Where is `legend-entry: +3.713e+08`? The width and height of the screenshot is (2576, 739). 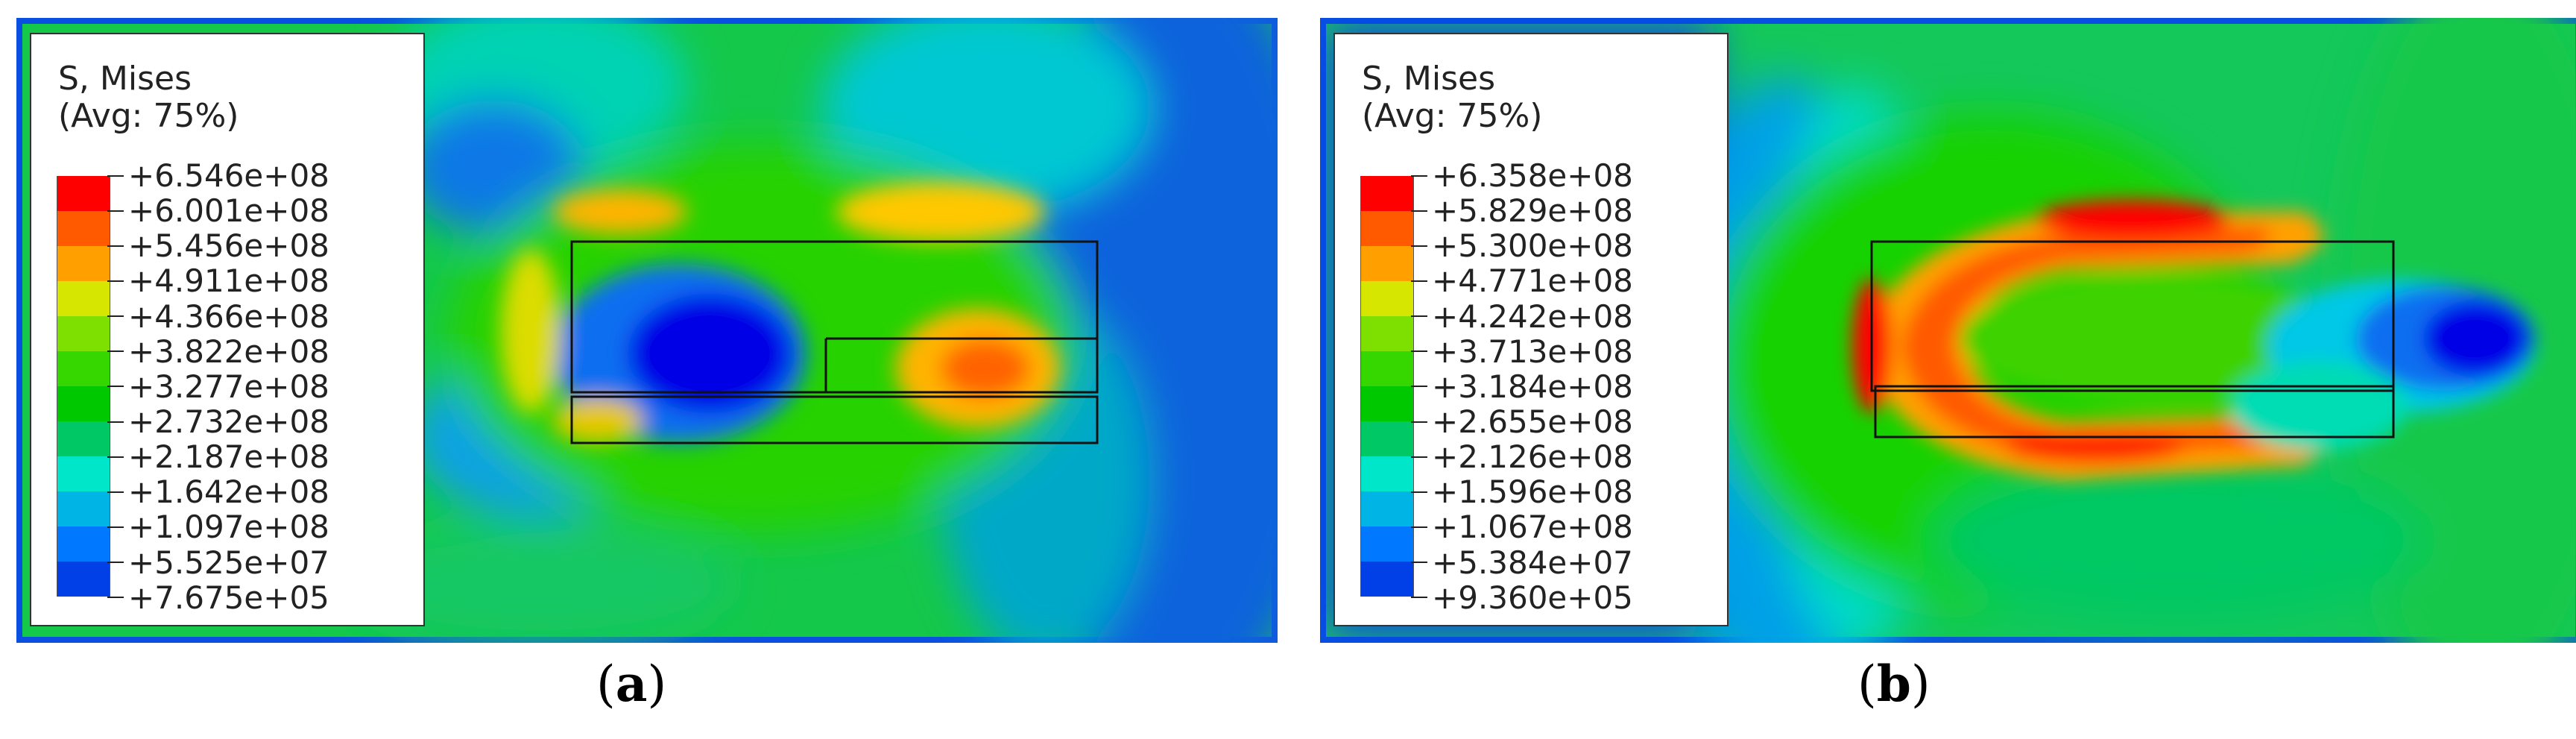 legend-entry: +3.713e+08 is located at coordinates (1522, 351).